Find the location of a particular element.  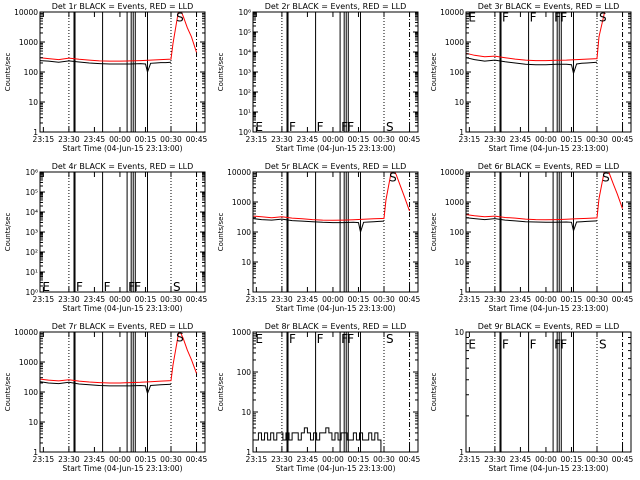

chart-title: Det 1r BLACK = Events, RED = LLD is located at coordinates (123, 6).